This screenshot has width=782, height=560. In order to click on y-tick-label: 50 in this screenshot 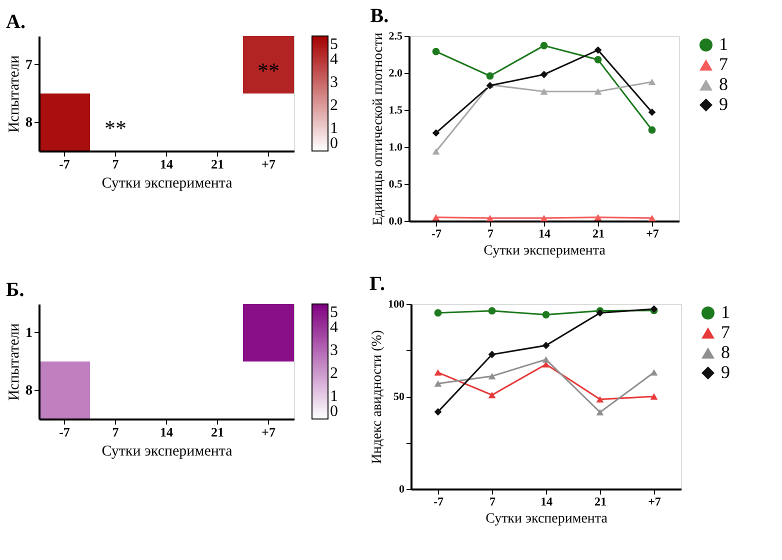, I will do `click(399, 397)`.